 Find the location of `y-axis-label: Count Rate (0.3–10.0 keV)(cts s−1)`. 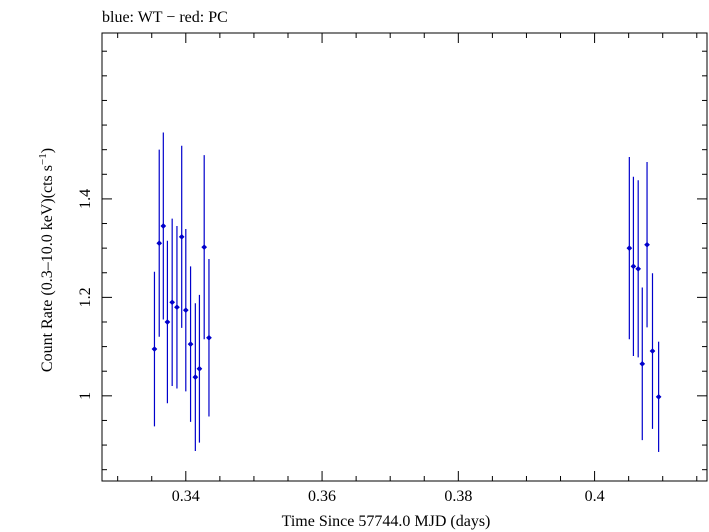

y-axis-label: Count Rate (0.3–10.0 keV)(cts s−1) is located at coordinates (46, 260).